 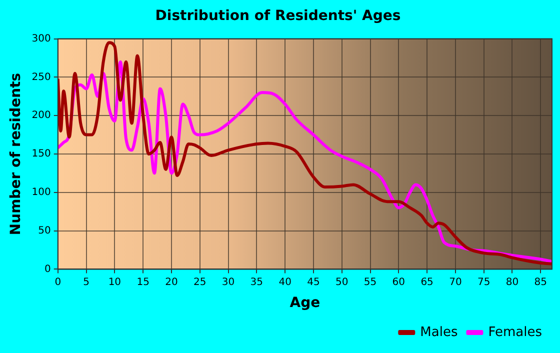 I want to click on y-tick-label: 0, so click(x=47, y=269).